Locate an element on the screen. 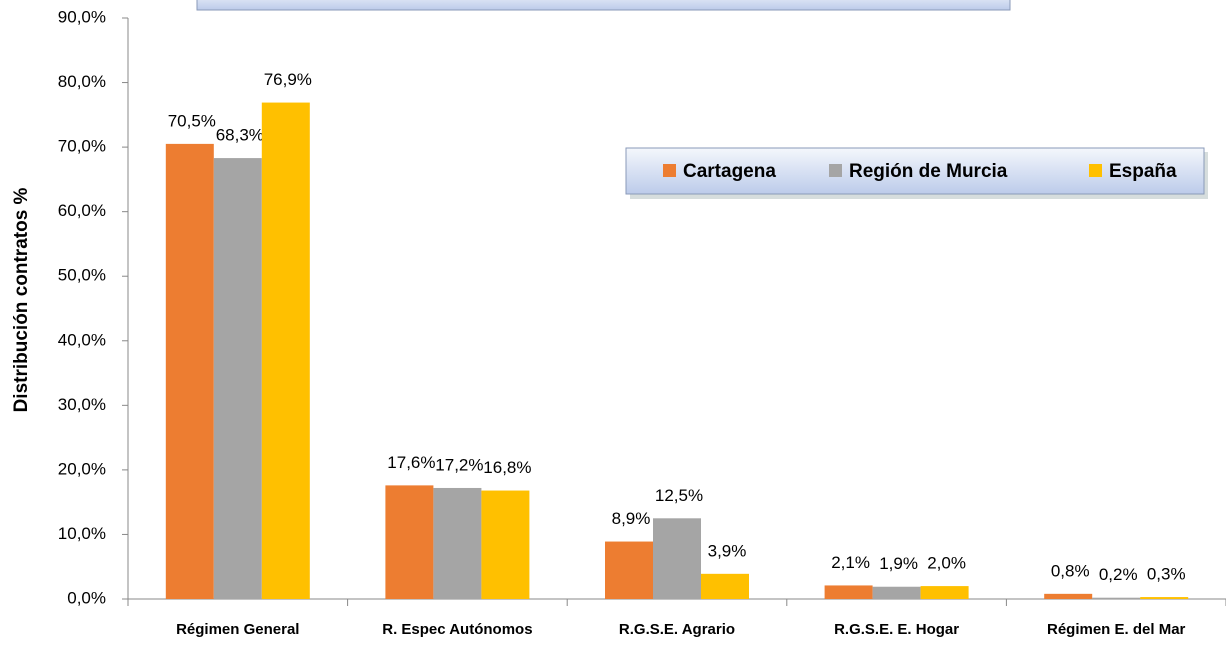  legend-label: Región de Murcia is located at coordinates (928, 171).